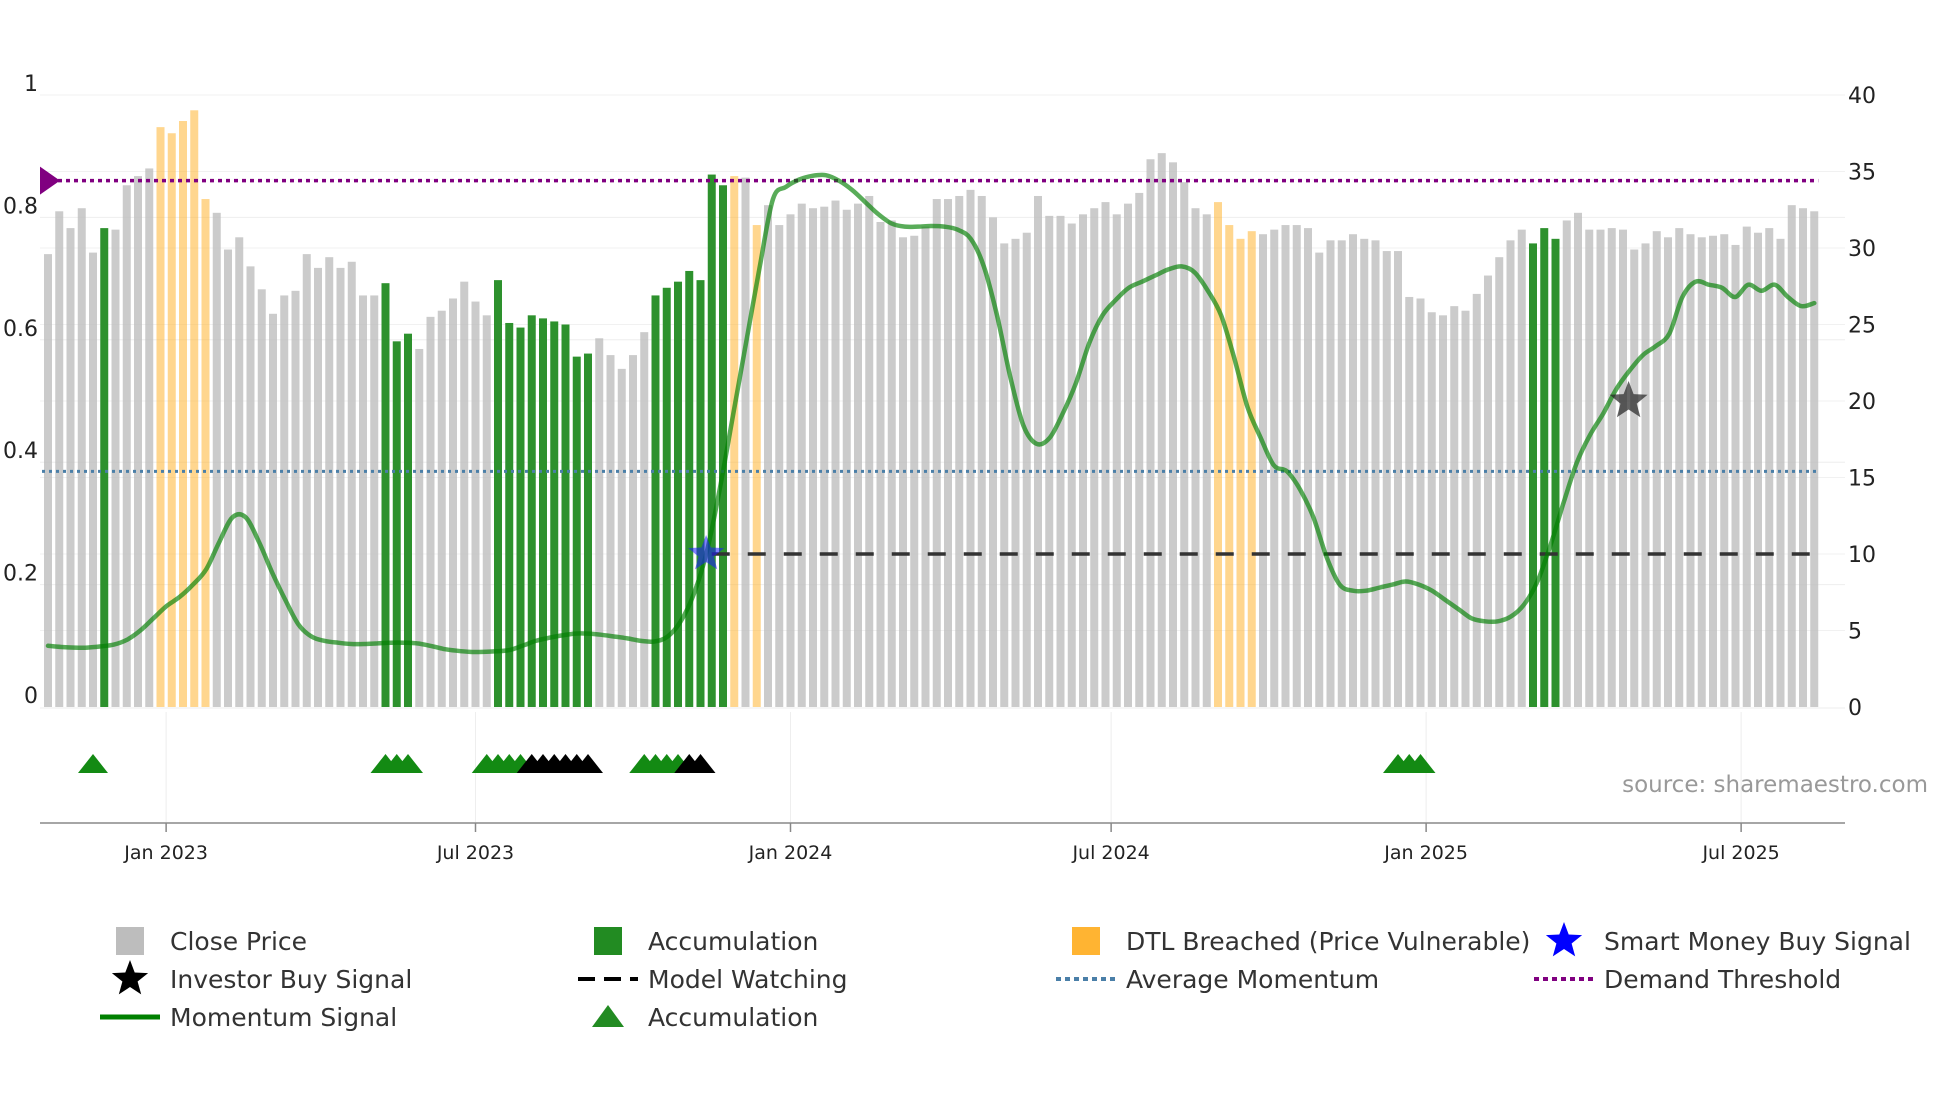 The image size is (1960, 1102). What do you see at coordinates (211, 941) in the screenshot?
I see `legend-item: Close Price` at bounding box center [211, 941].